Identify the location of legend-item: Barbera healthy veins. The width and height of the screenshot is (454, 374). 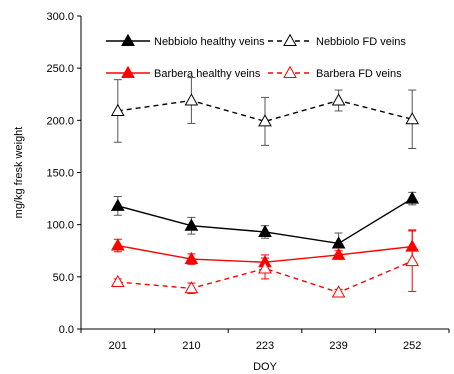
(183, 72).